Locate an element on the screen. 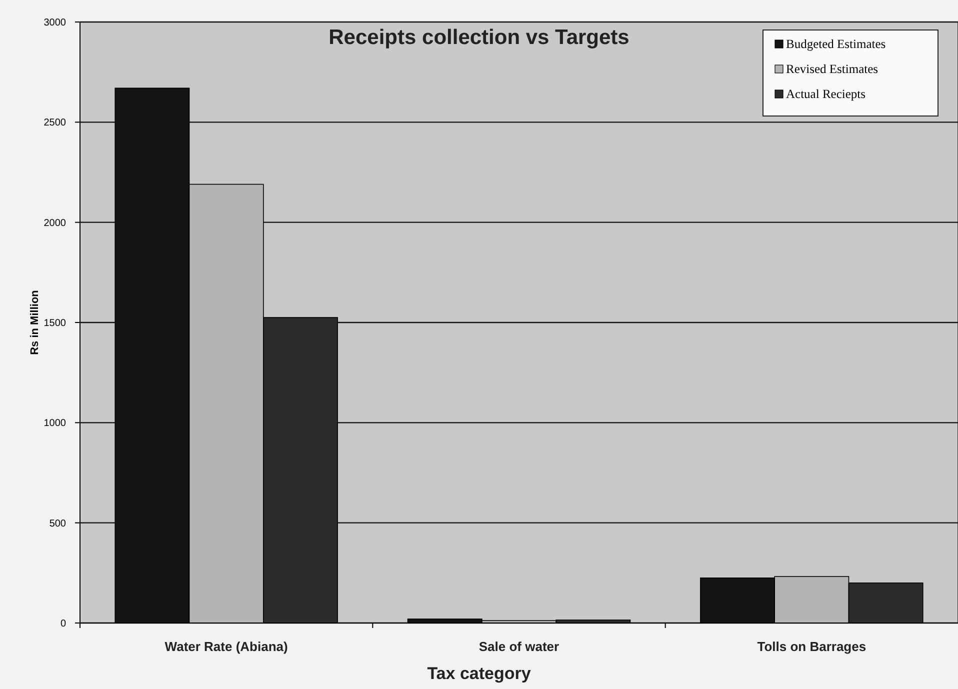  legend-label: Actual Reciepts is located at coordinates (826, 94).